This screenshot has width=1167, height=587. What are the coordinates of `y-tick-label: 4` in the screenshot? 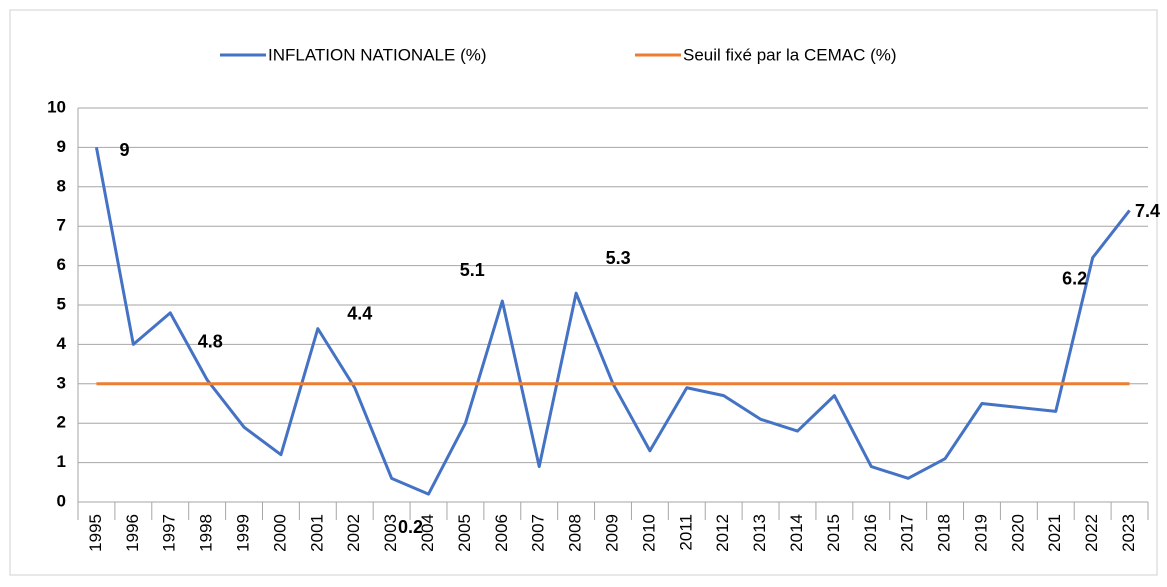 It's located at (62, 343).